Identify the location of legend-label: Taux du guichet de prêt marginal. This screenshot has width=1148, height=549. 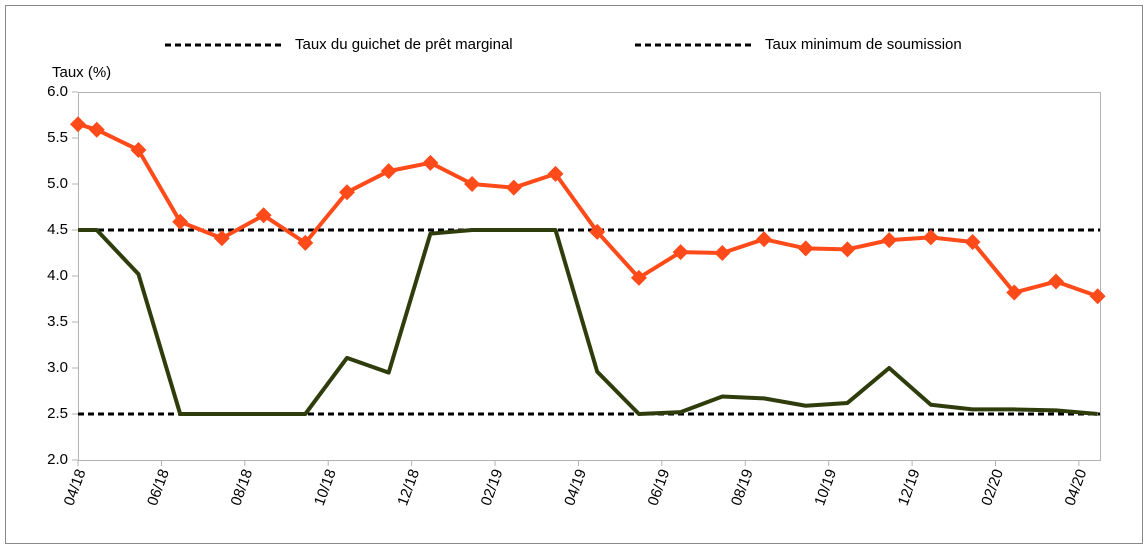
(404, 44).